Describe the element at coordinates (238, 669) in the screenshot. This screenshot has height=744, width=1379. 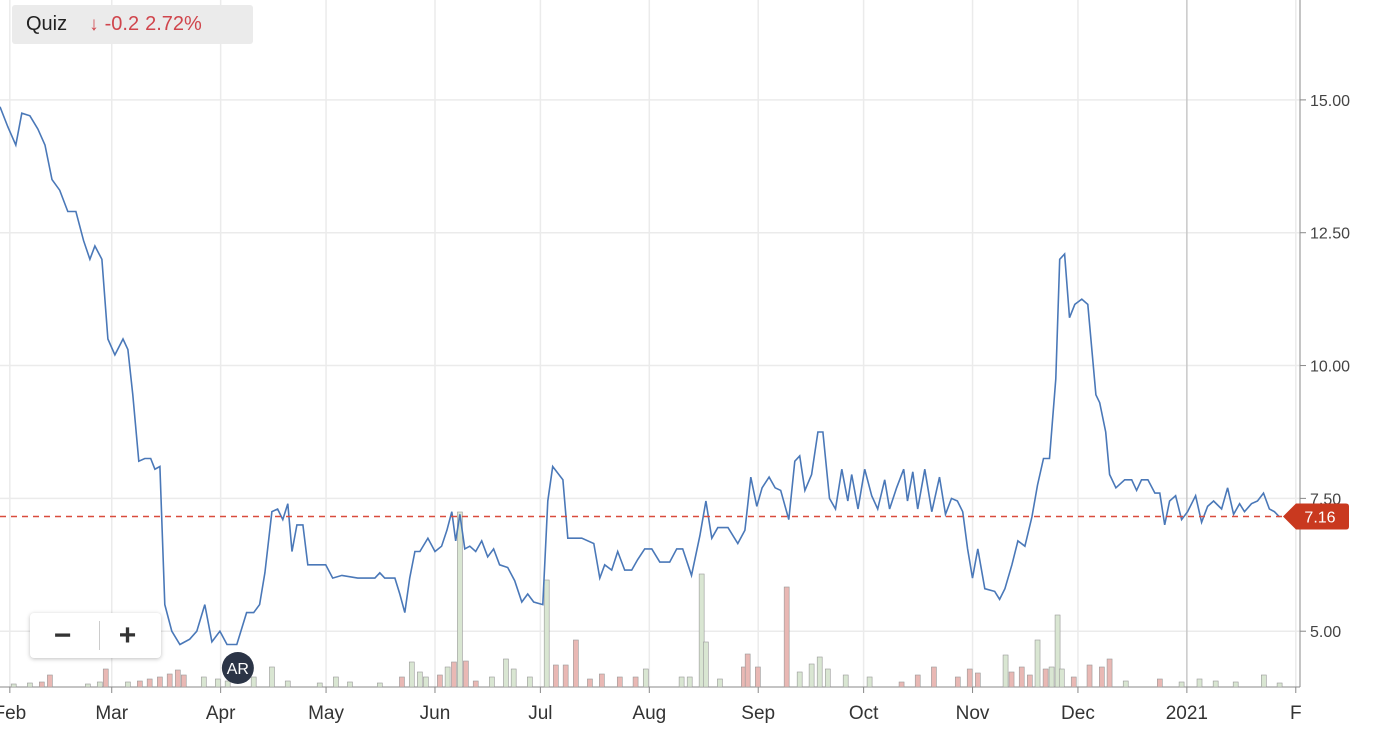
I see `event-marker-label: AR` at that location.